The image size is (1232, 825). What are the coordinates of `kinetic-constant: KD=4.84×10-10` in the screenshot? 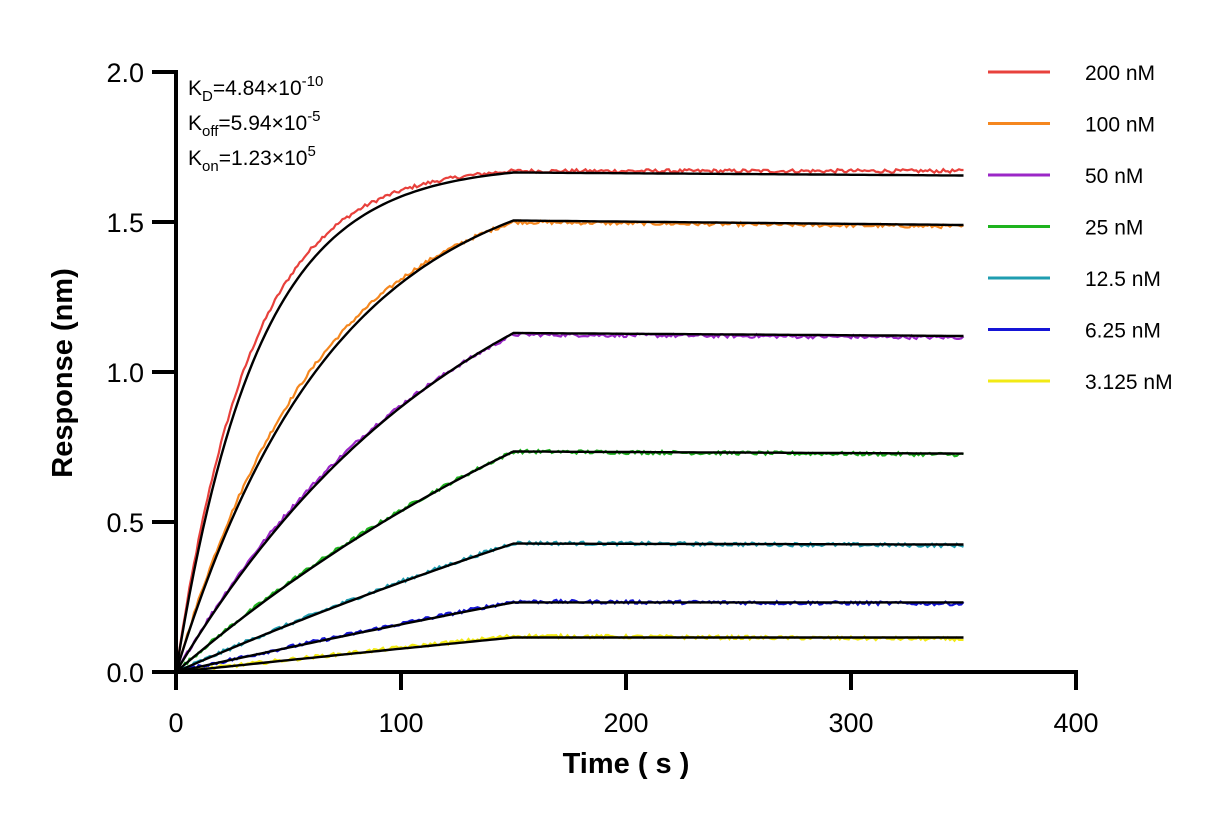 It's located at (255, 89).